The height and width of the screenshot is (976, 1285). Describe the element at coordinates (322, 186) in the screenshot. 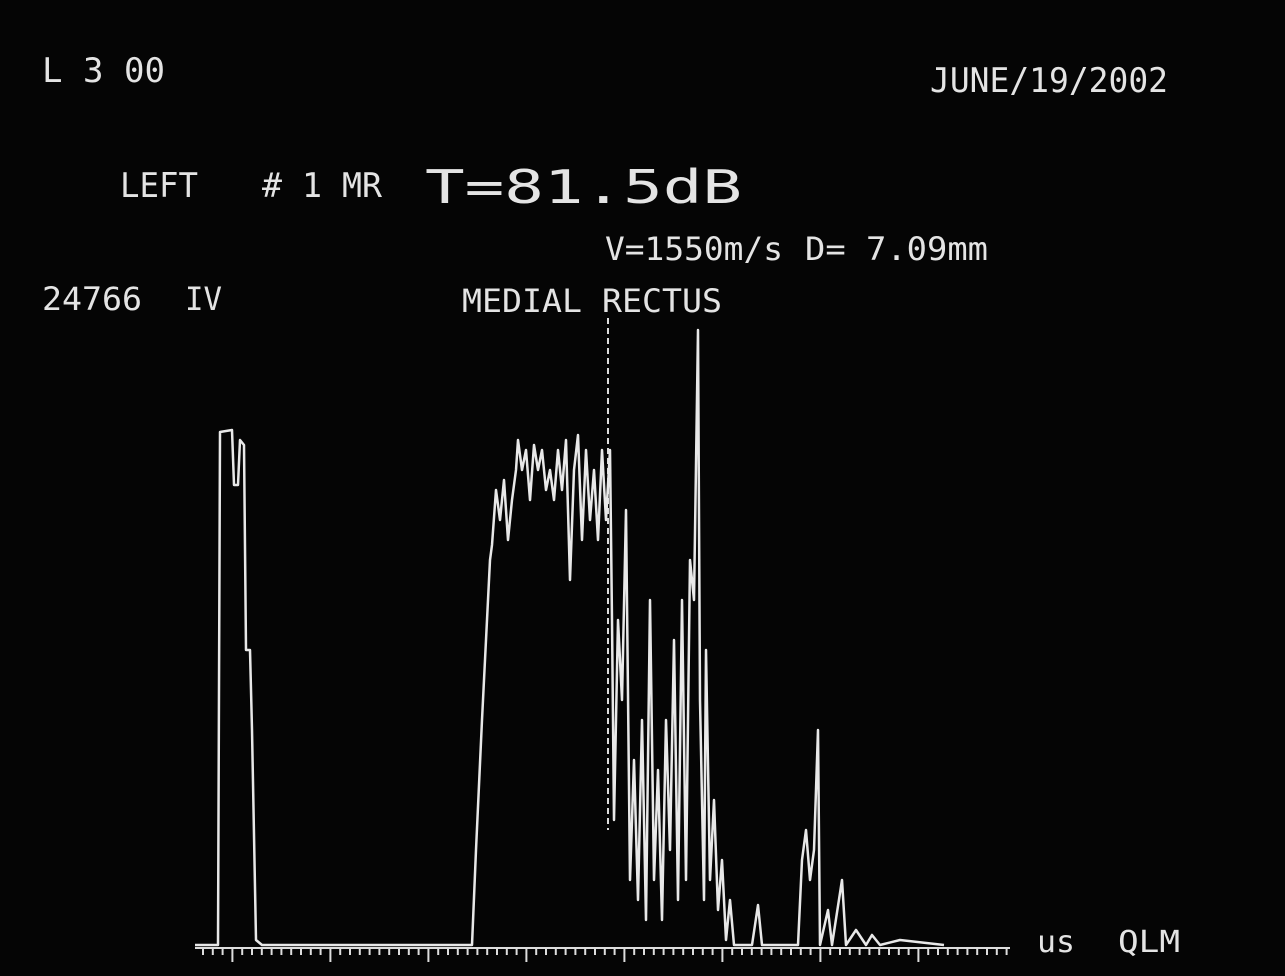

I see `probe-label: # 1 MR` at that location.